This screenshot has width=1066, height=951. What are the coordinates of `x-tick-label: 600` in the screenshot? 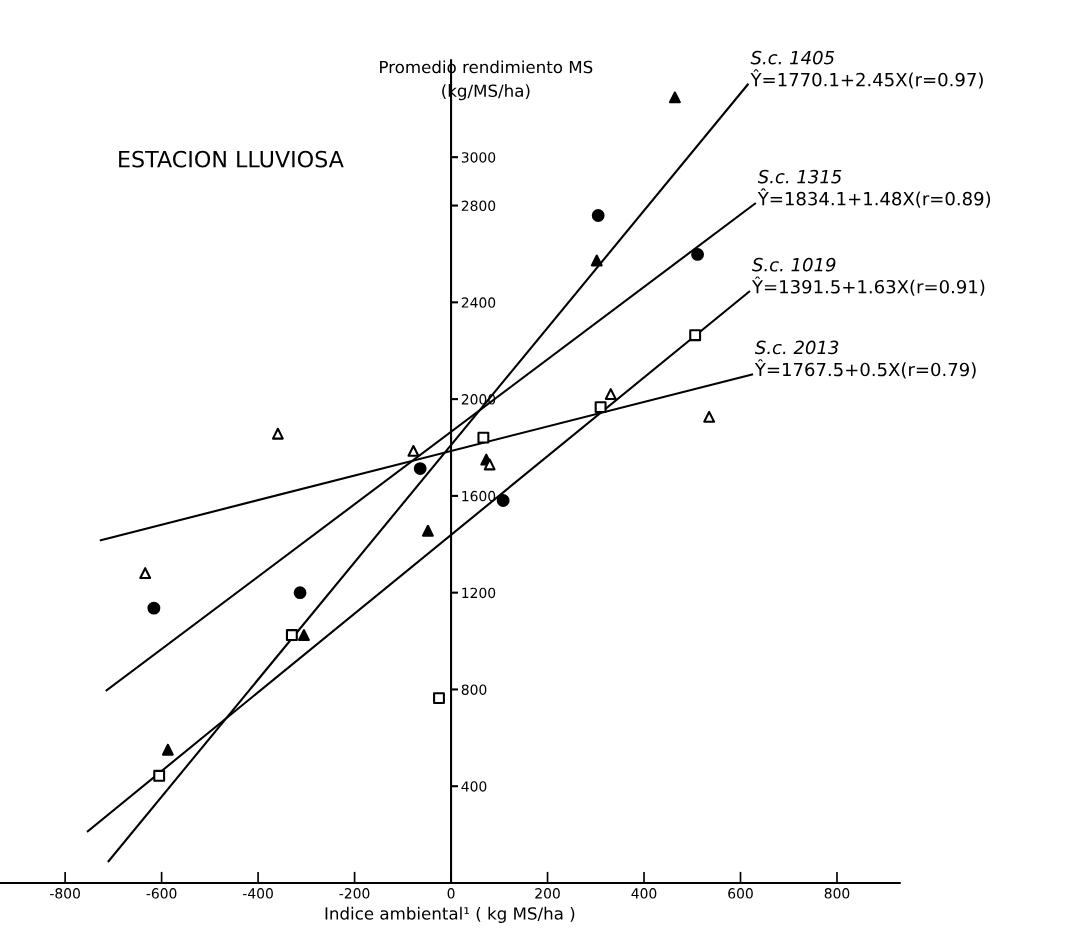 It's located at (740, 893).